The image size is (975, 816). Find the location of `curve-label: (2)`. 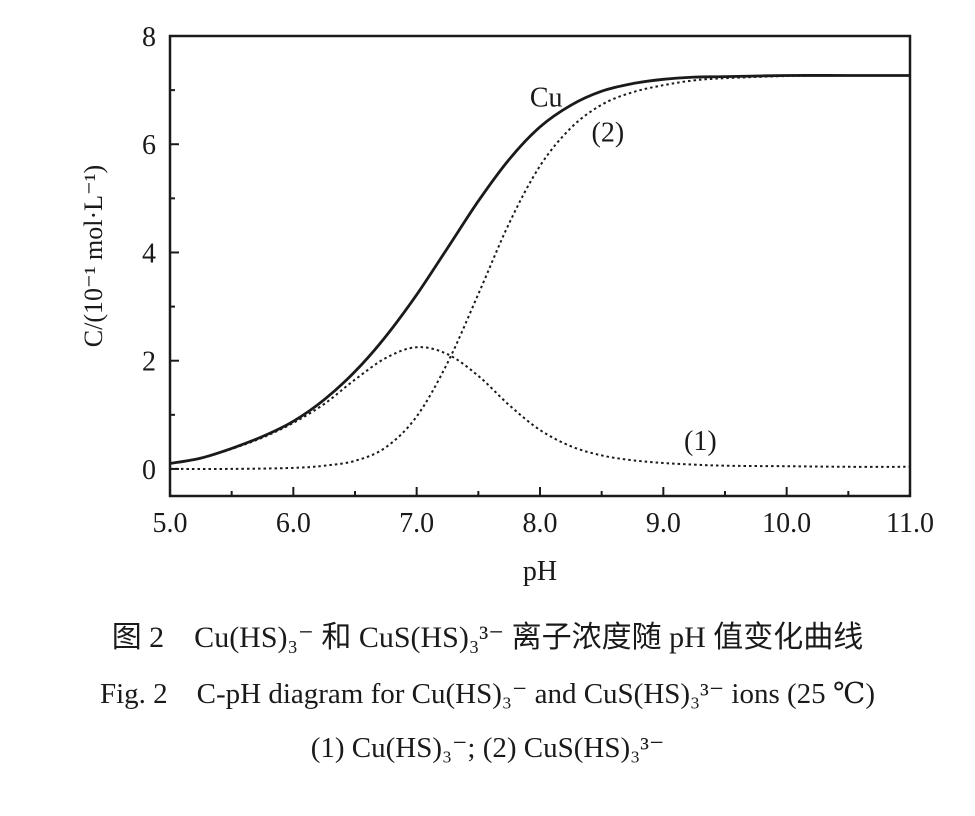

curve-label: (2) is located at coordinates (608, 133).